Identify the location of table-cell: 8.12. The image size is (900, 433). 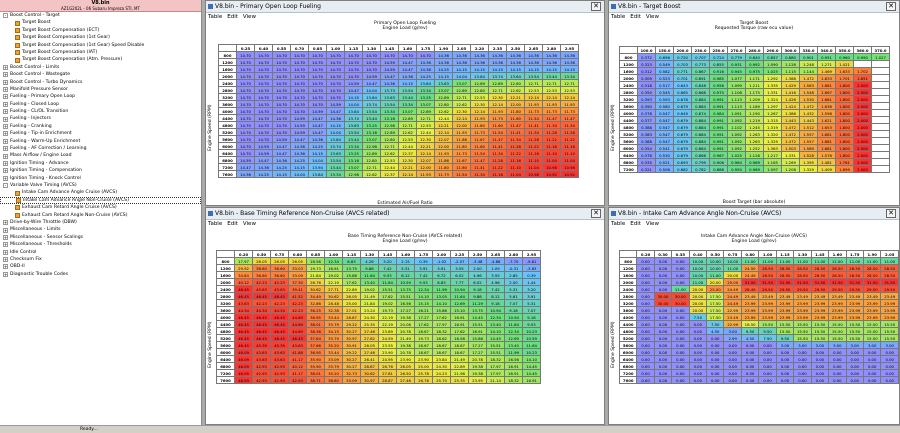
(405, 275).